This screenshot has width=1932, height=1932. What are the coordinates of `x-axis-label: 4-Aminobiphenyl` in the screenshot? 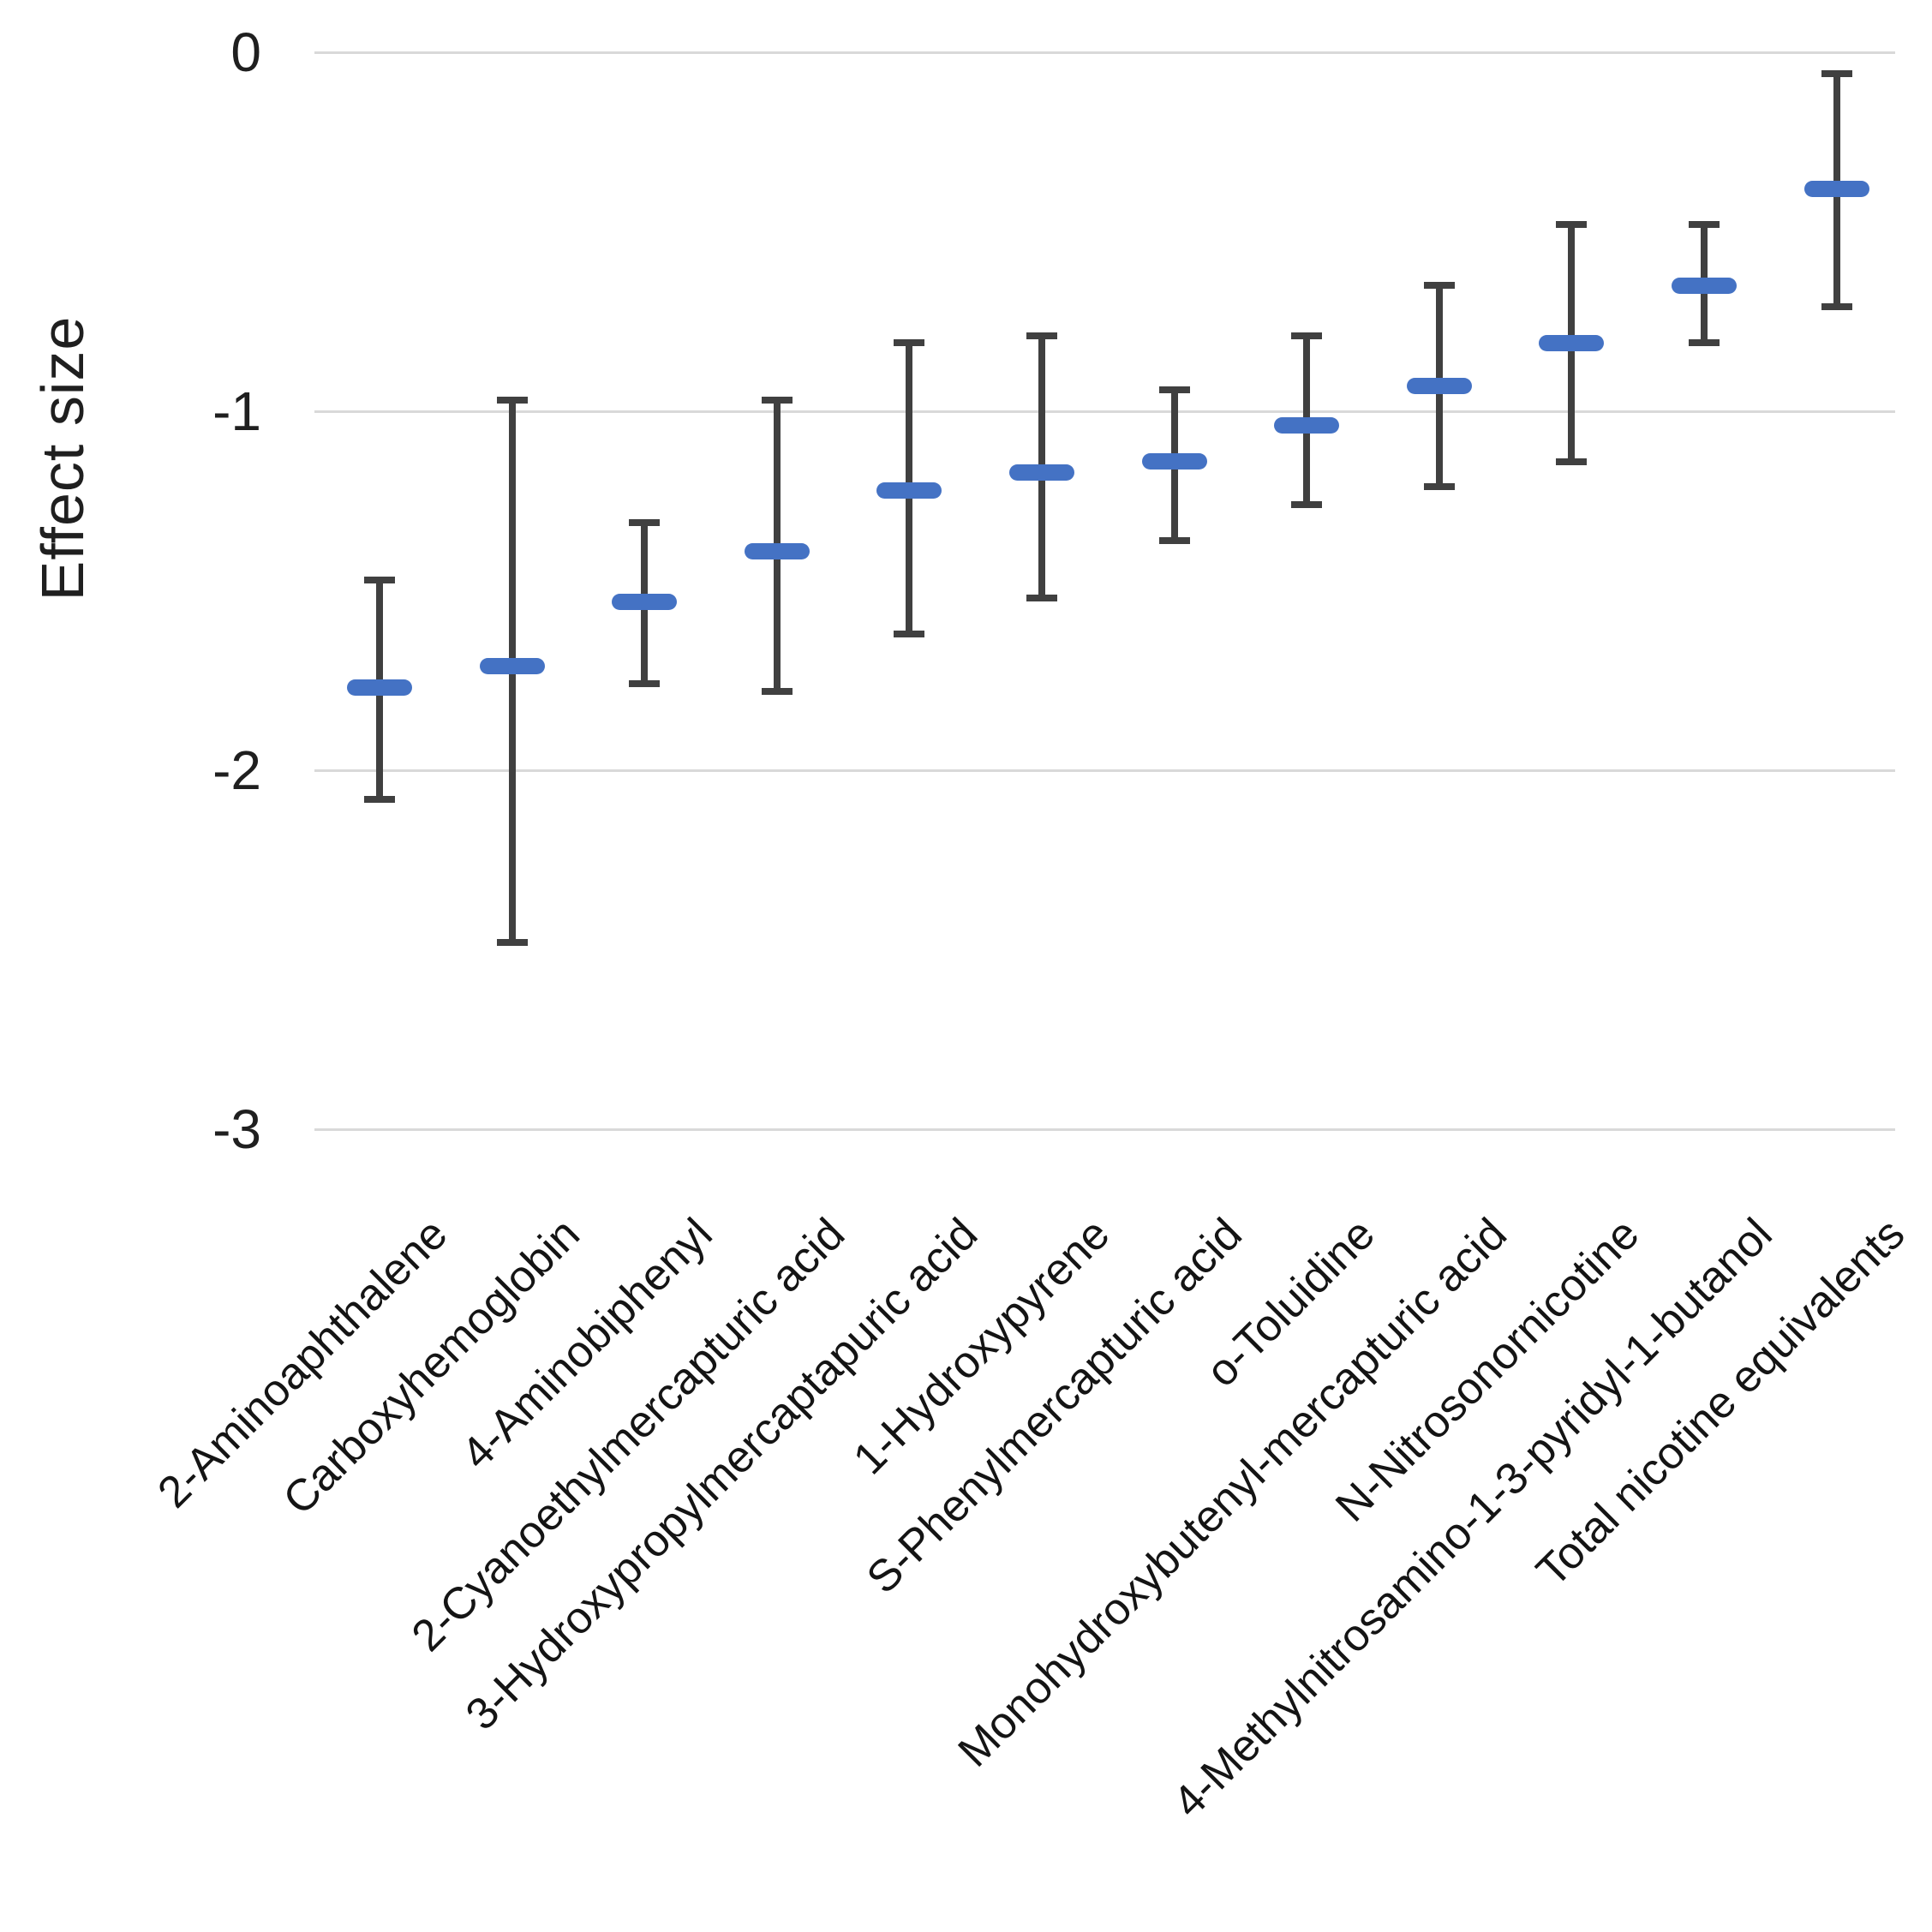 It's located at (587, 1344).